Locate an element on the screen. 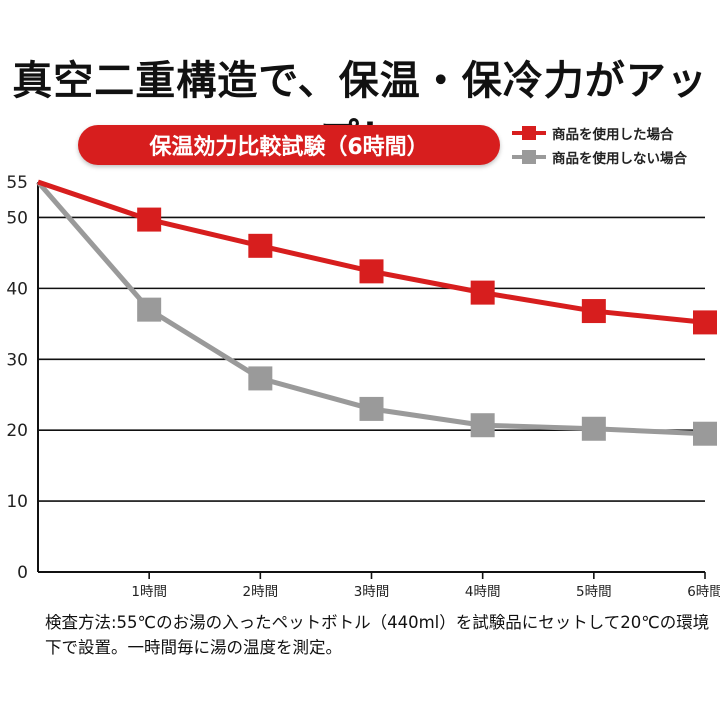 The height and width of the screenshot is (720, 720). legend-swatch-product is located at coordinates (529, 133).